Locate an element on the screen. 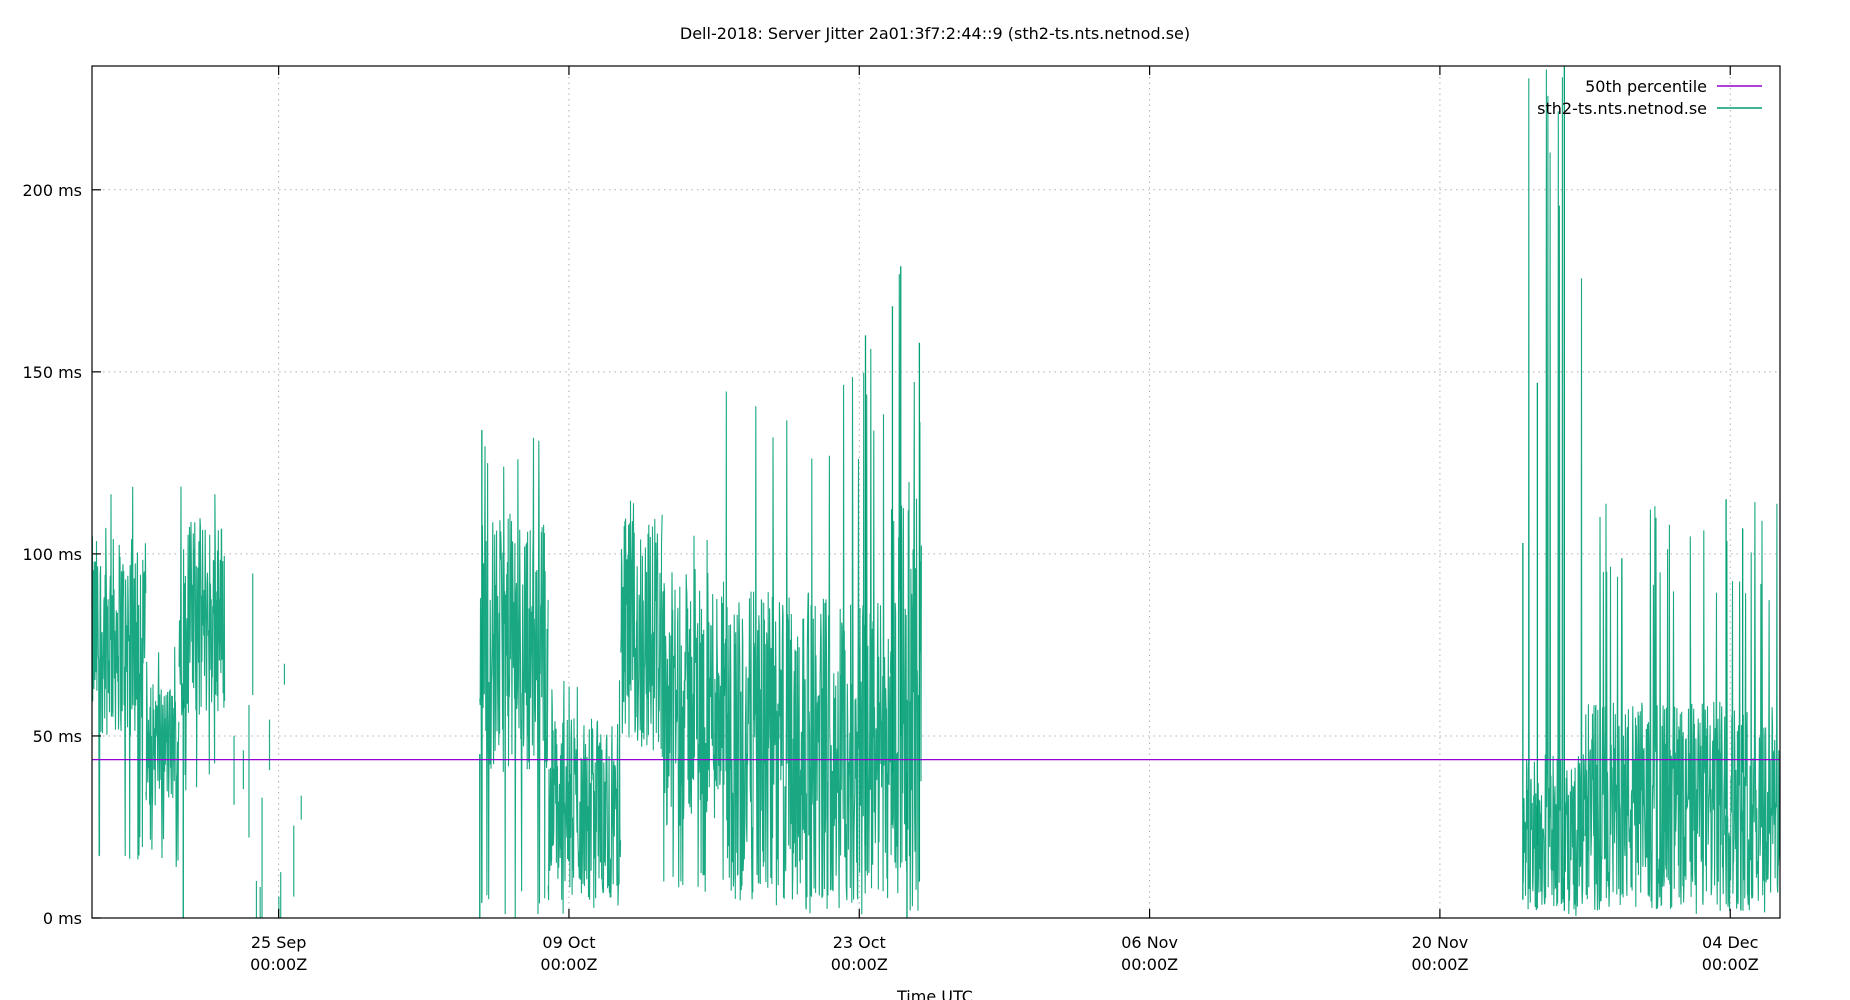  y-tick-label: 200 ms is located at coordinates (52, 190).